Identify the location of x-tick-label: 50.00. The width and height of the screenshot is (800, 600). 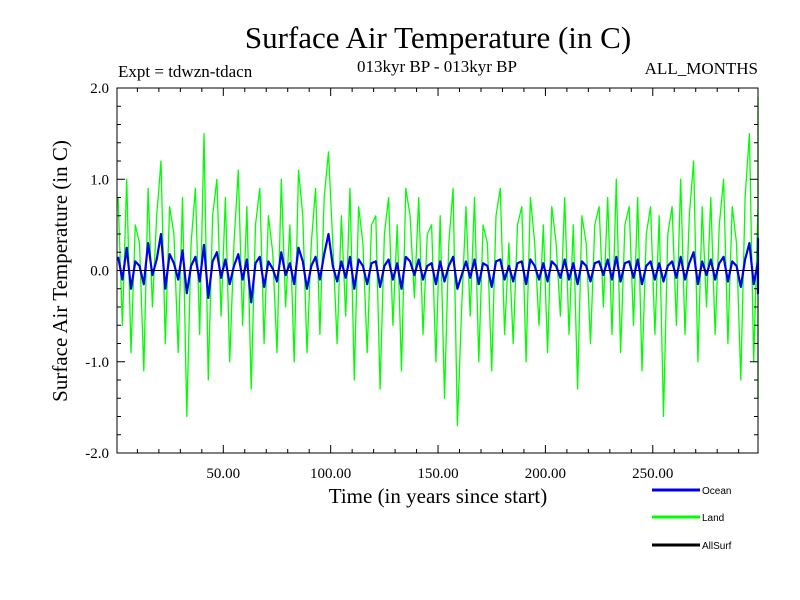
(223, 474).